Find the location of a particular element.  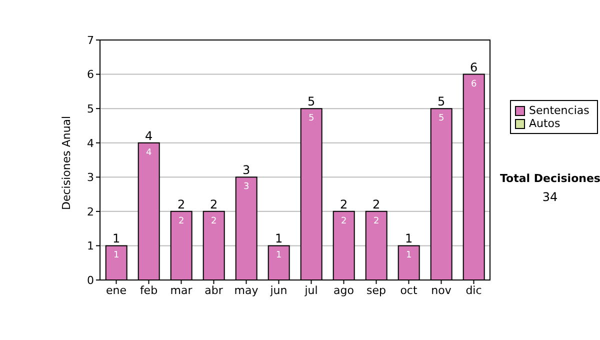

x-tick-label: dic is located at coordinates (474, 290).